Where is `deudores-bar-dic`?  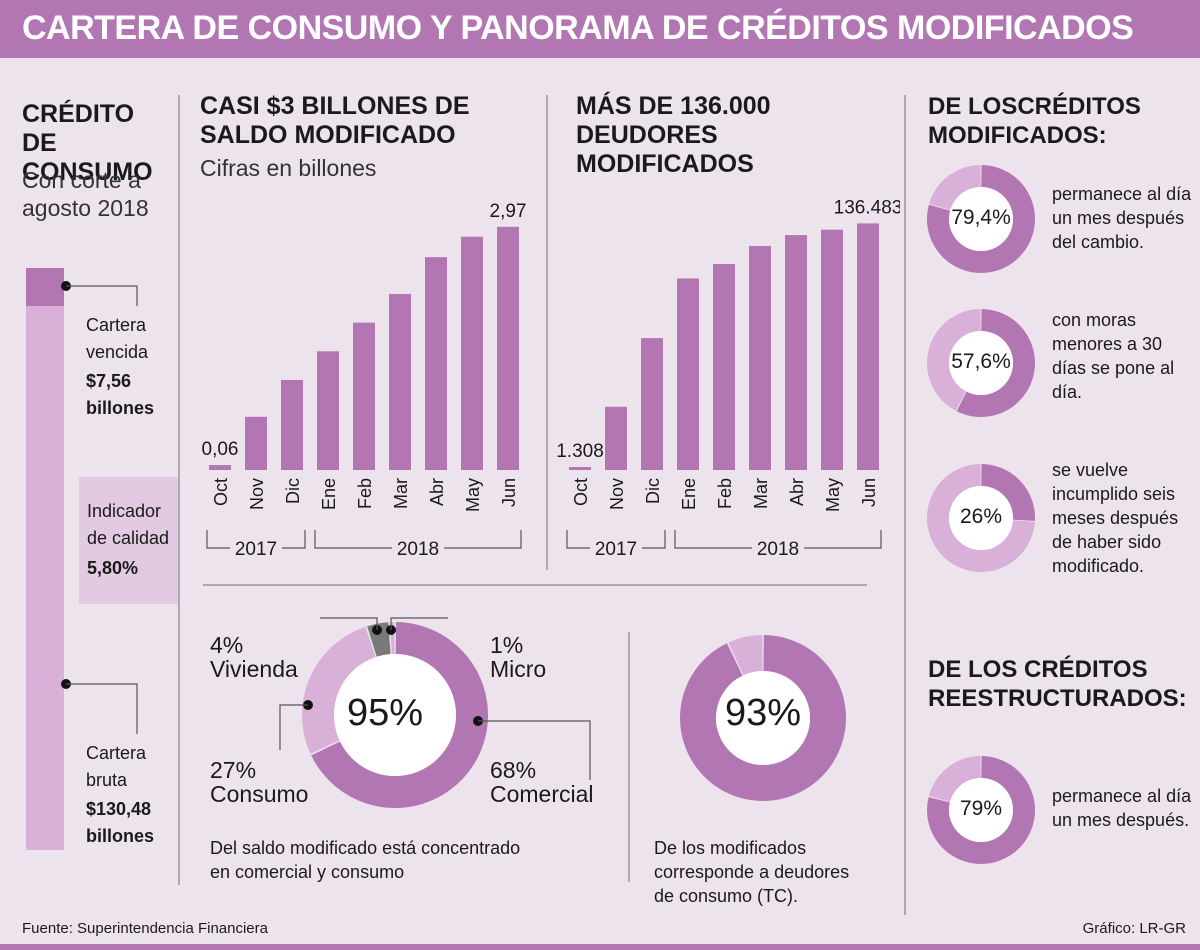 deudores-bar-dic is located at coordinates (652, 404).